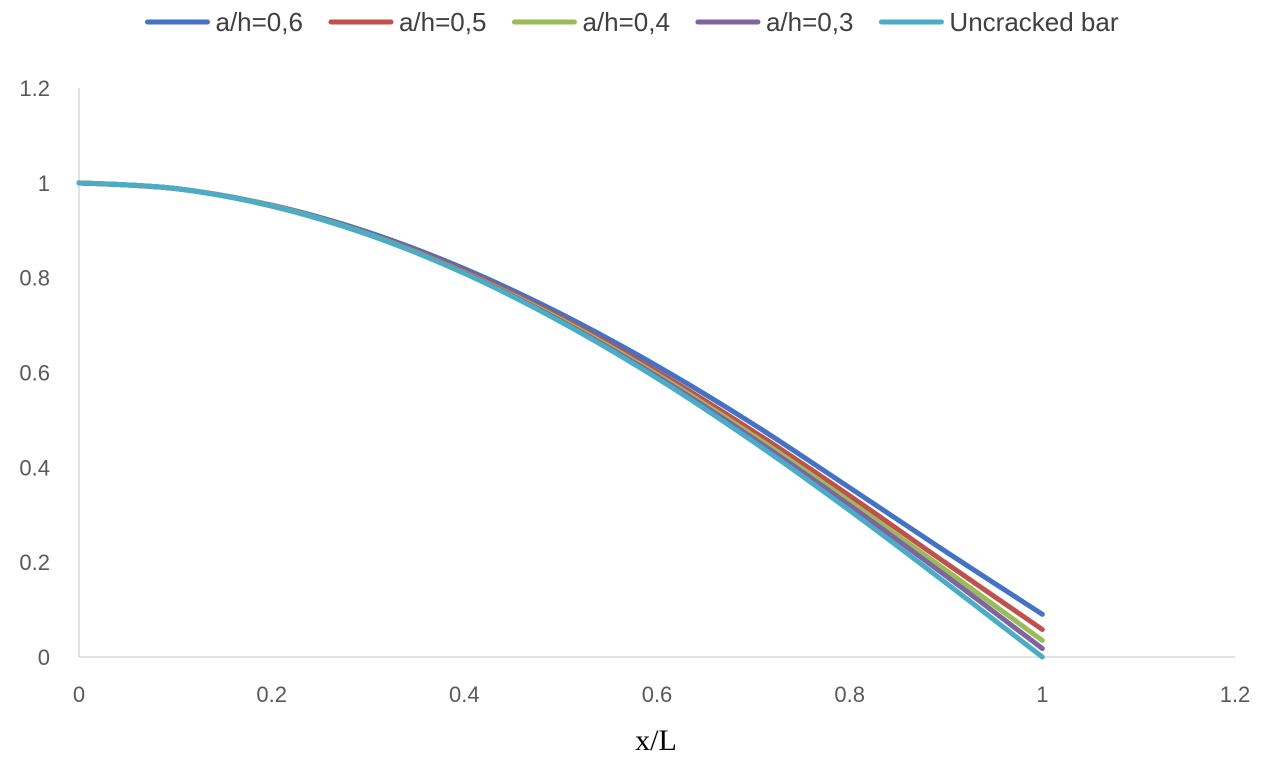  I want to click on x-tick-label: 0, so click(79, 694).